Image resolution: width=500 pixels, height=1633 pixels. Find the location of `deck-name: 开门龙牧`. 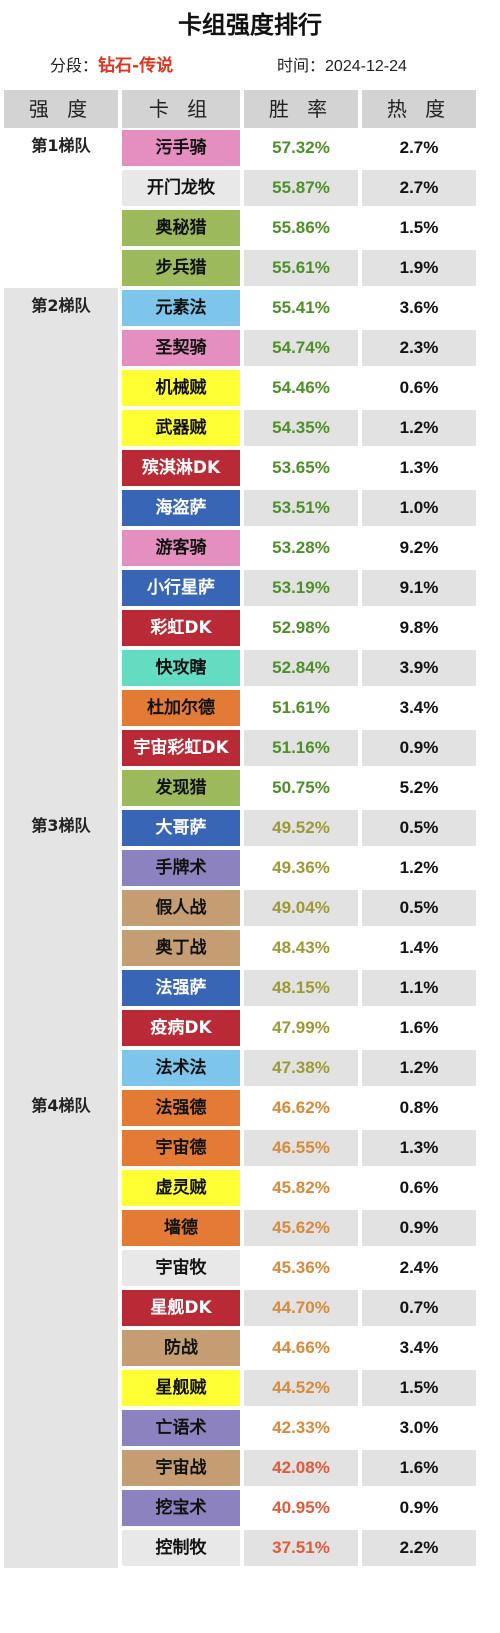

deck-name: 开门龙牧 is located at coordinates (181, 188).